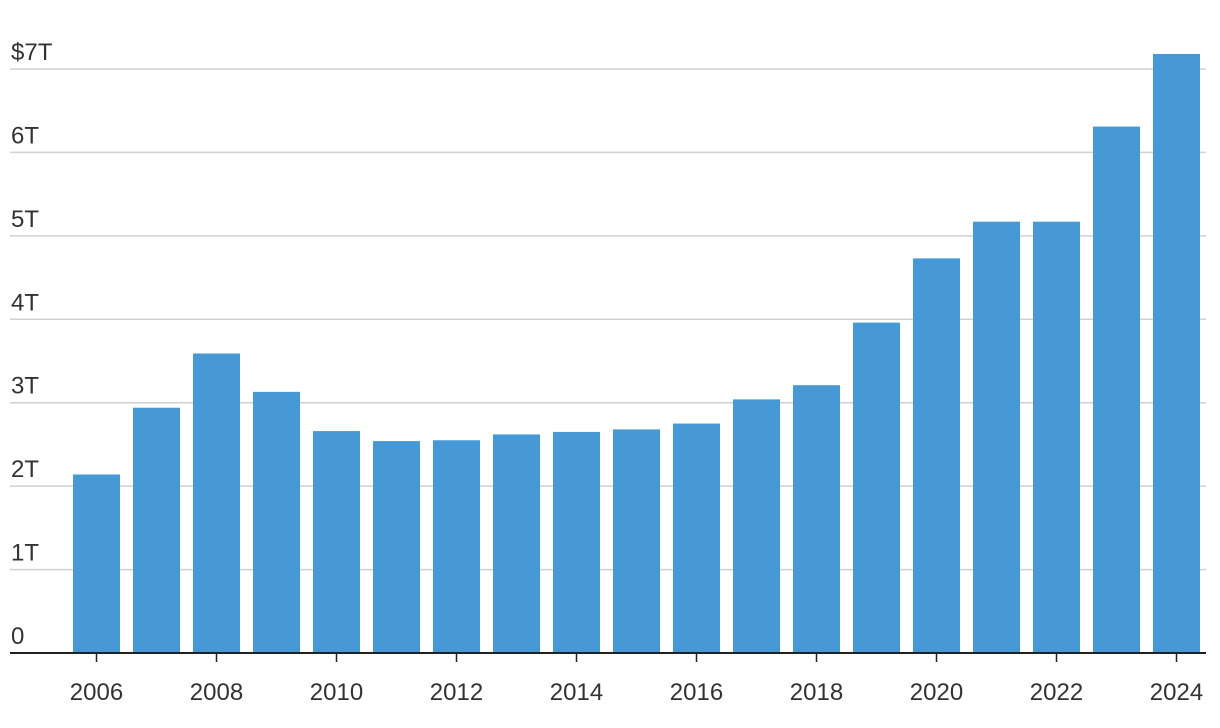 The width and height of the screenshot is (1220, 728). Describe the element at coordinates (576, 692) in the screenshot. I see `x-tick-label: 2014` at that location.